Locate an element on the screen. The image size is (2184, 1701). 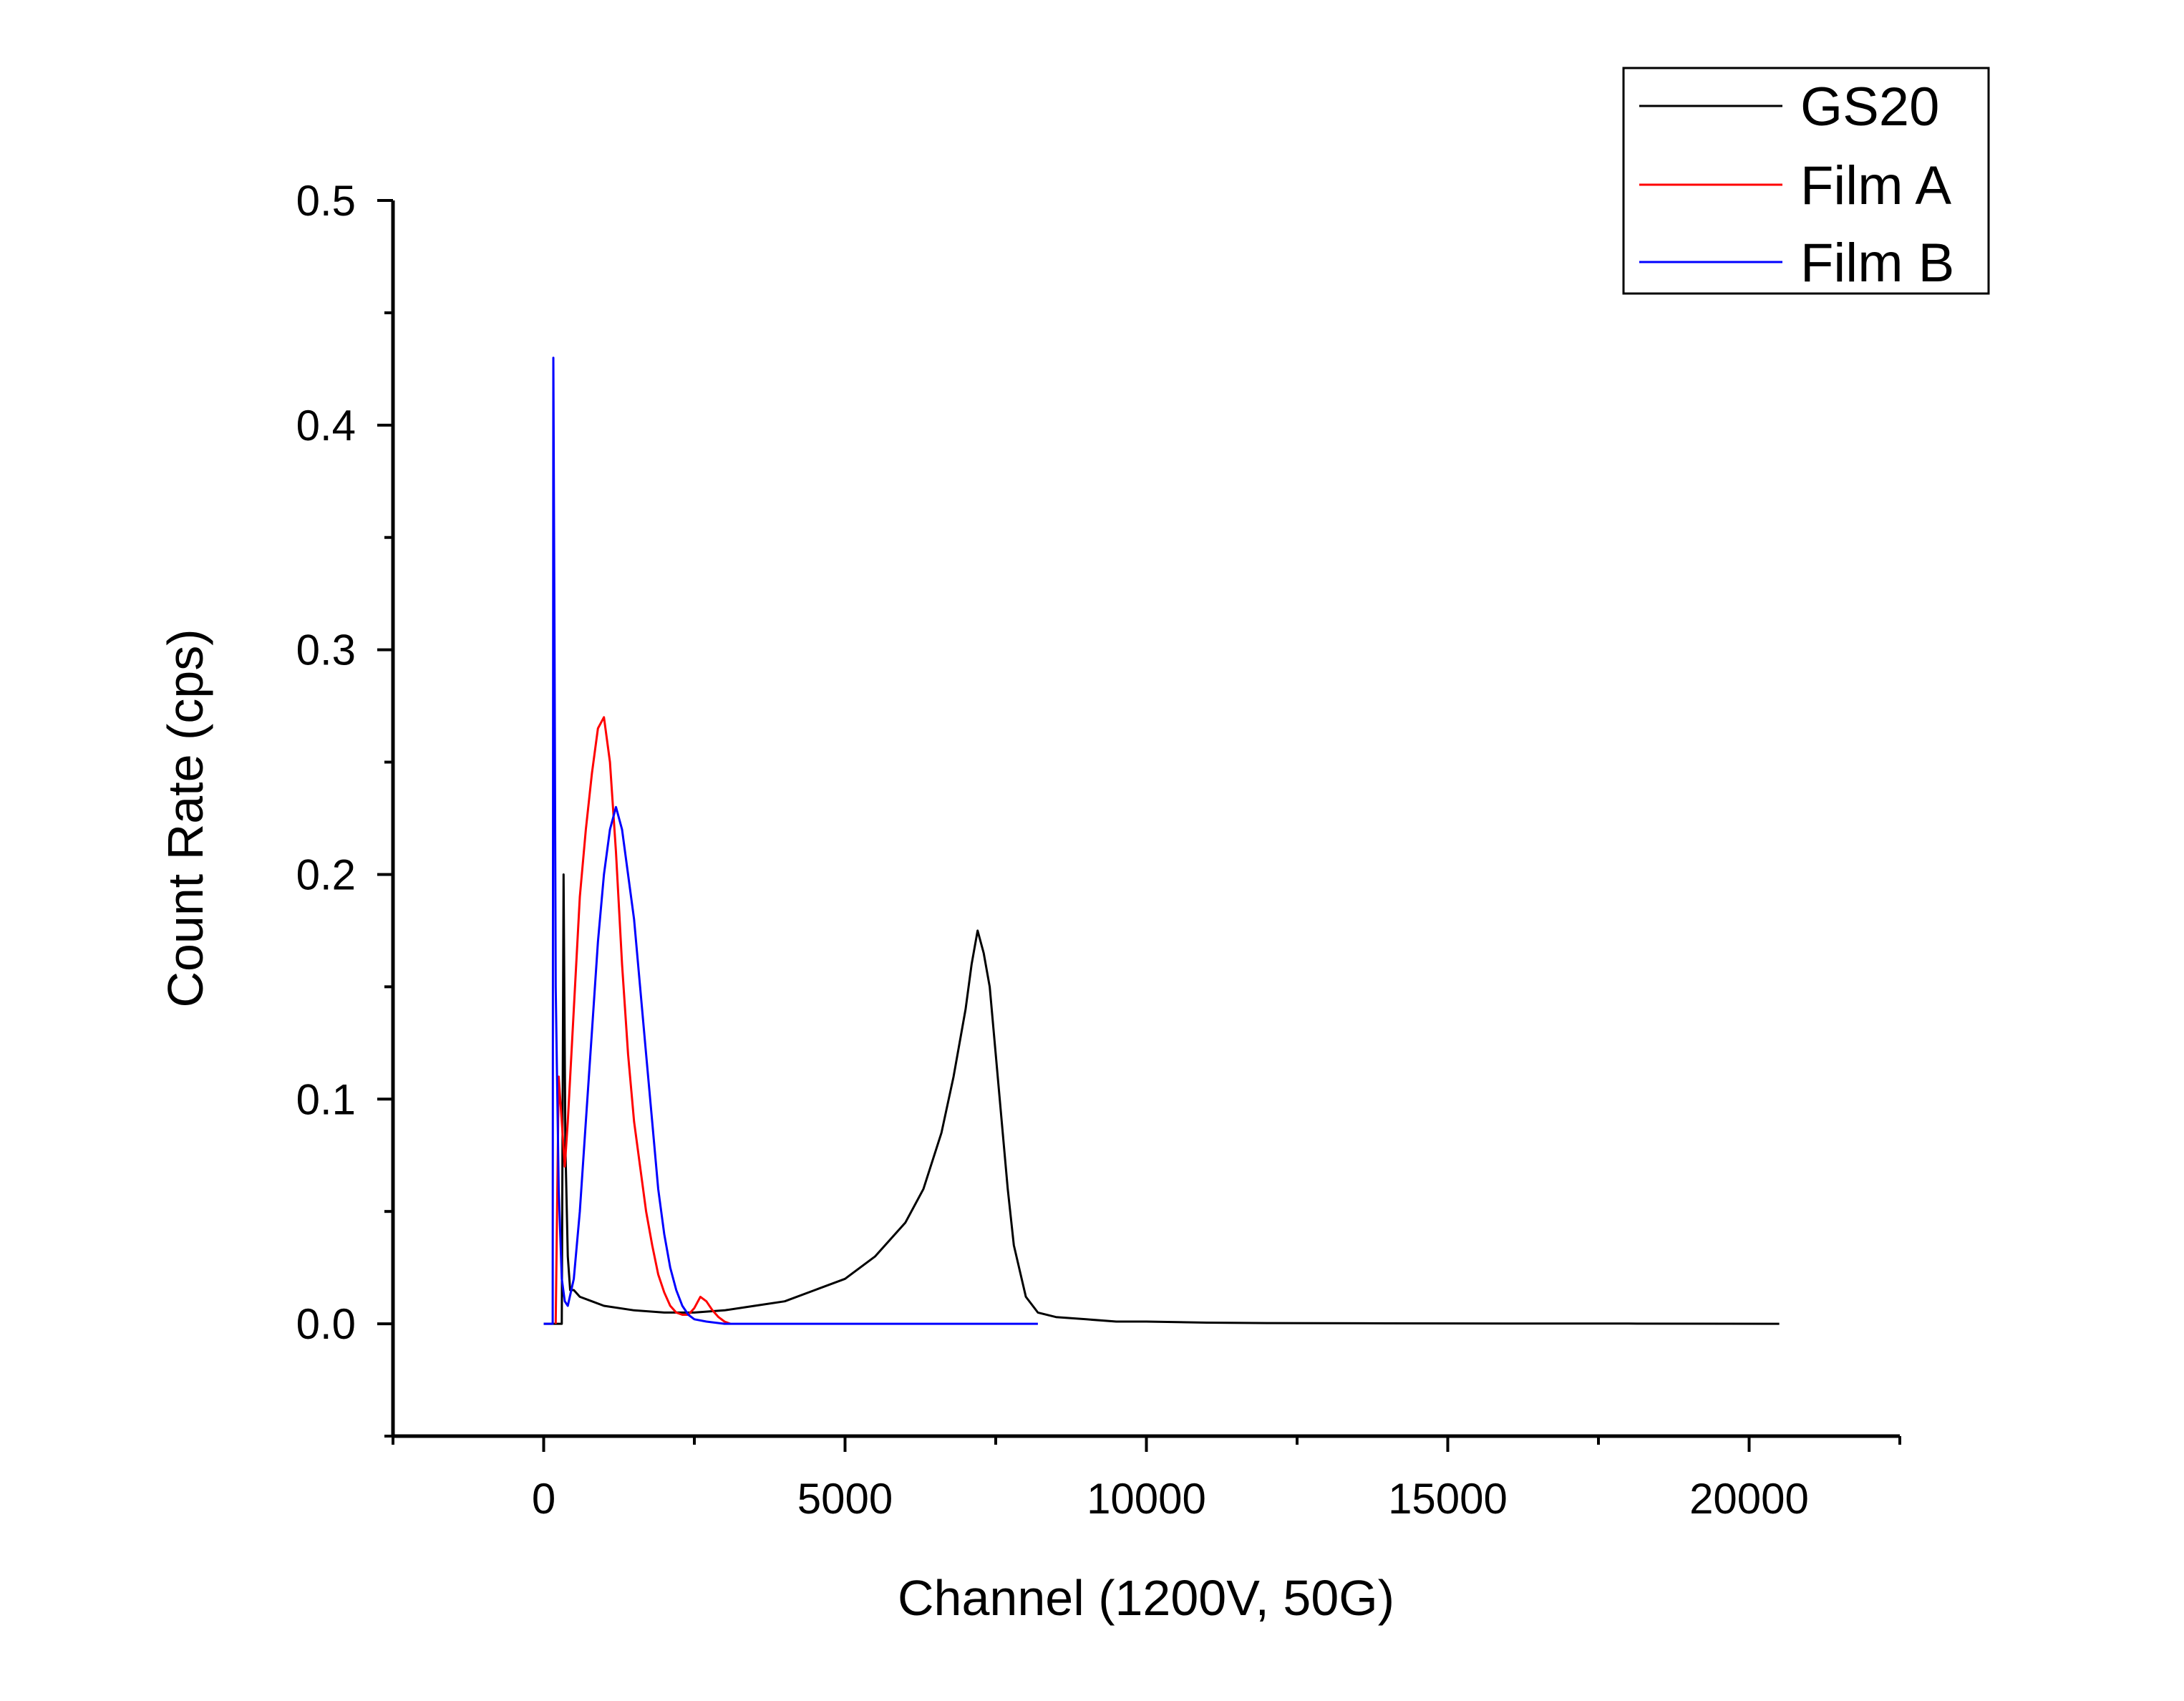
y-tick-label: 0.1 is located at coordinates (326, 1099).